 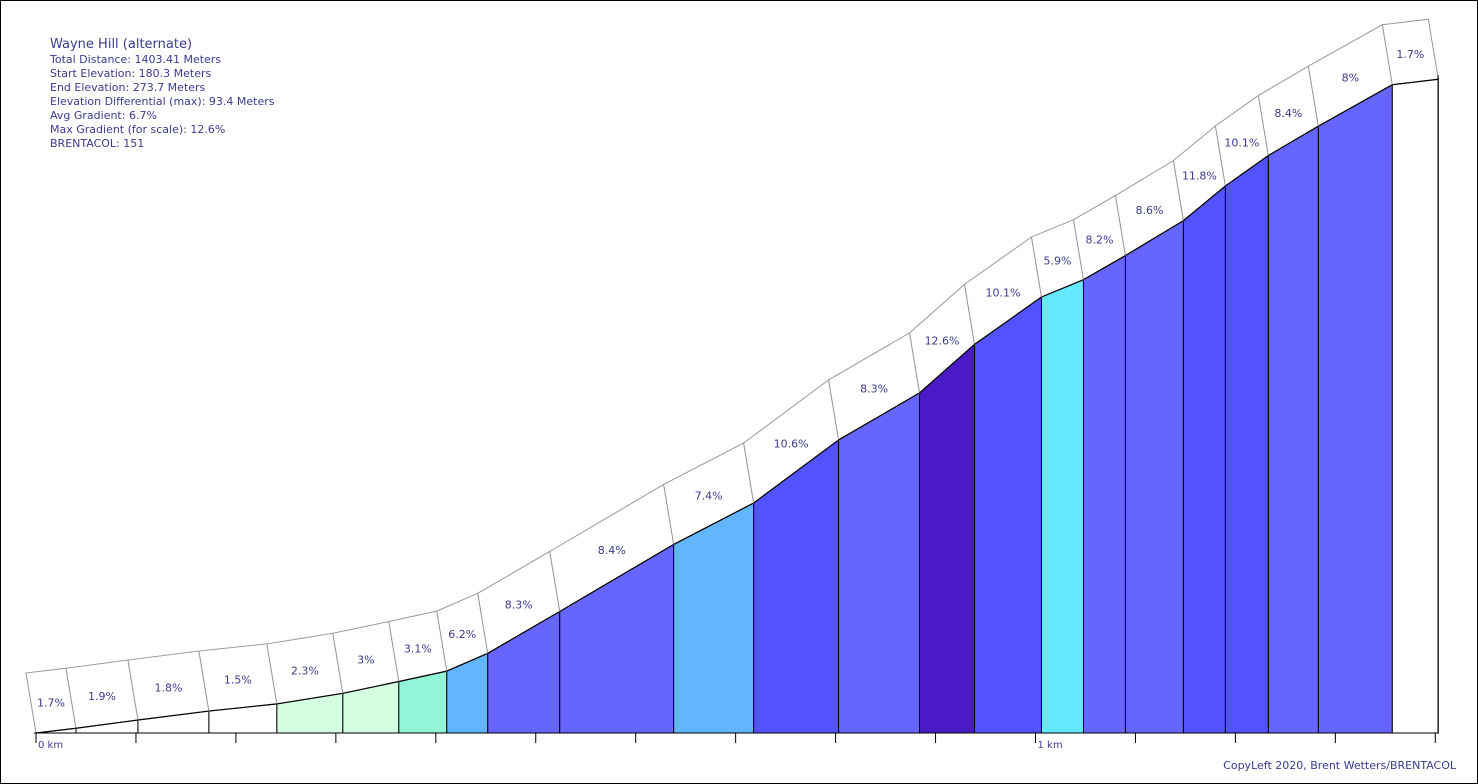 What do you see at coordinates (1199, 175) in the screenshot?
I see `gradient-label-19: 11.8%` at bounding box center [1199, 175].